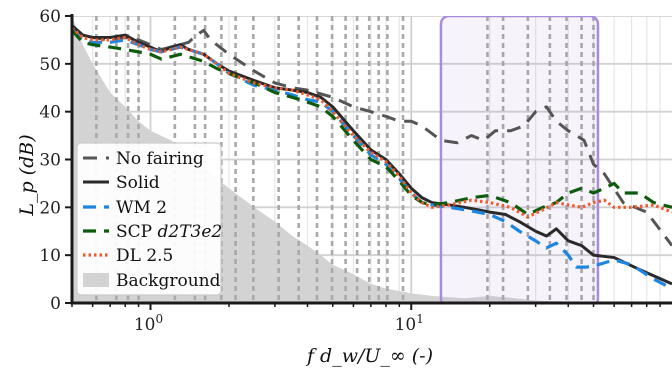  Describe the element at coordinates (50, 17) in the screenshot. I see `y-tick-label: 60` at that location.